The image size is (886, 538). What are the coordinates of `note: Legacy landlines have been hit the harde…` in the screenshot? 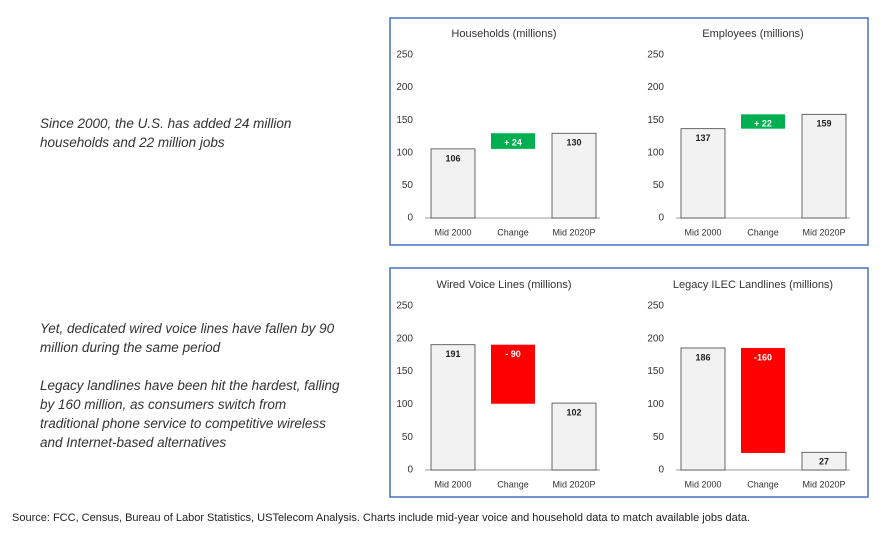 It's located at (190, 414).